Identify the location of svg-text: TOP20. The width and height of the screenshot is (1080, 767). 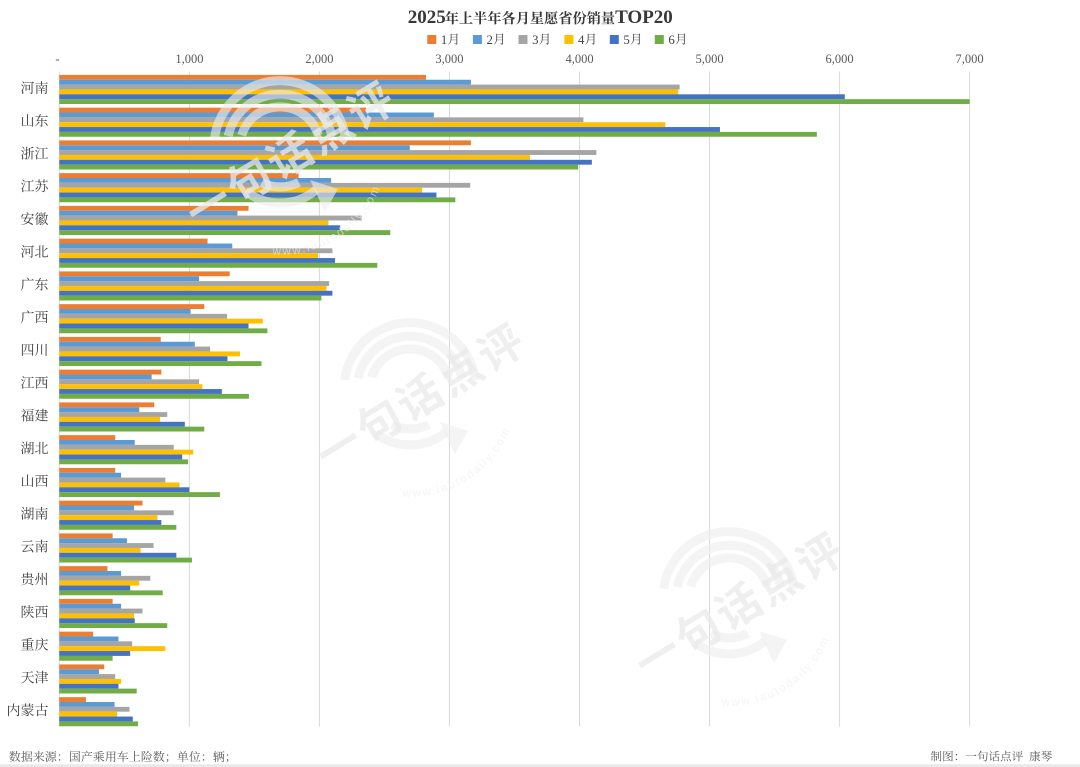
(644, 17).